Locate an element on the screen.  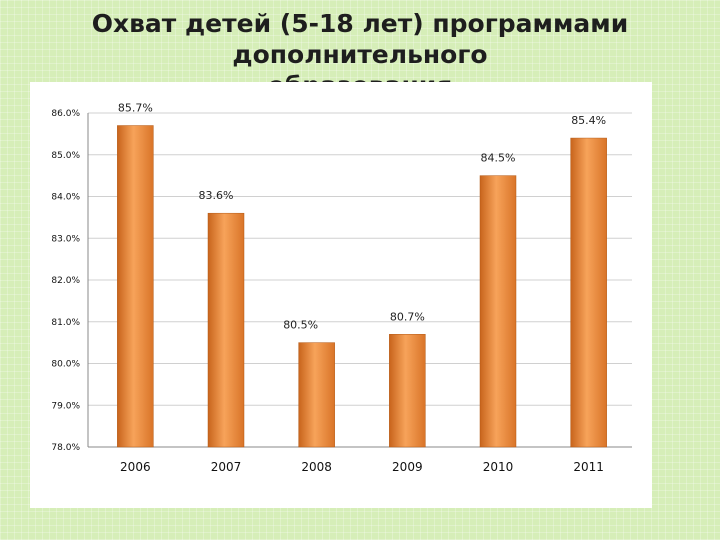
x-tick-label: 2011 is located at coordinates (588, 467).